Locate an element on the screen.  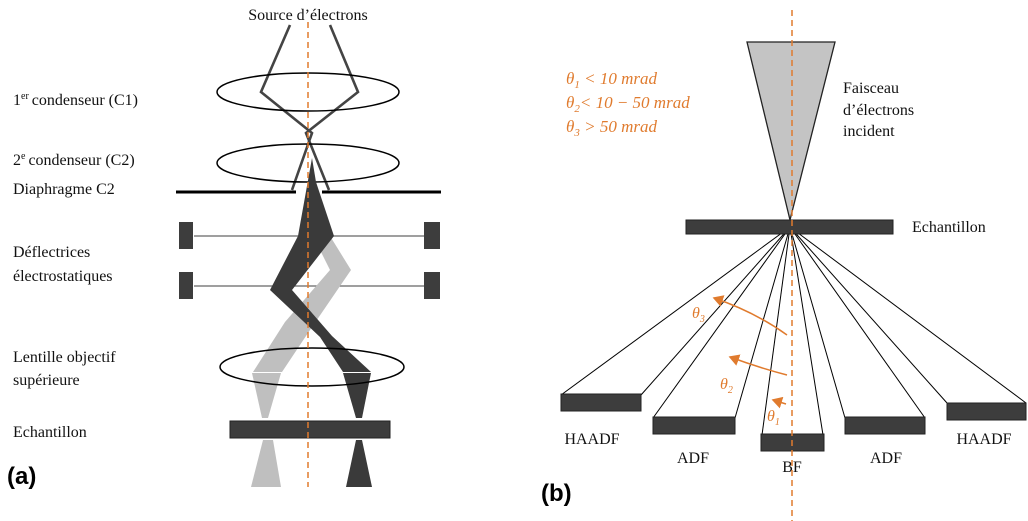
equation-theta3: θ3 > 50 mrad is located at coordinates (611, 128).